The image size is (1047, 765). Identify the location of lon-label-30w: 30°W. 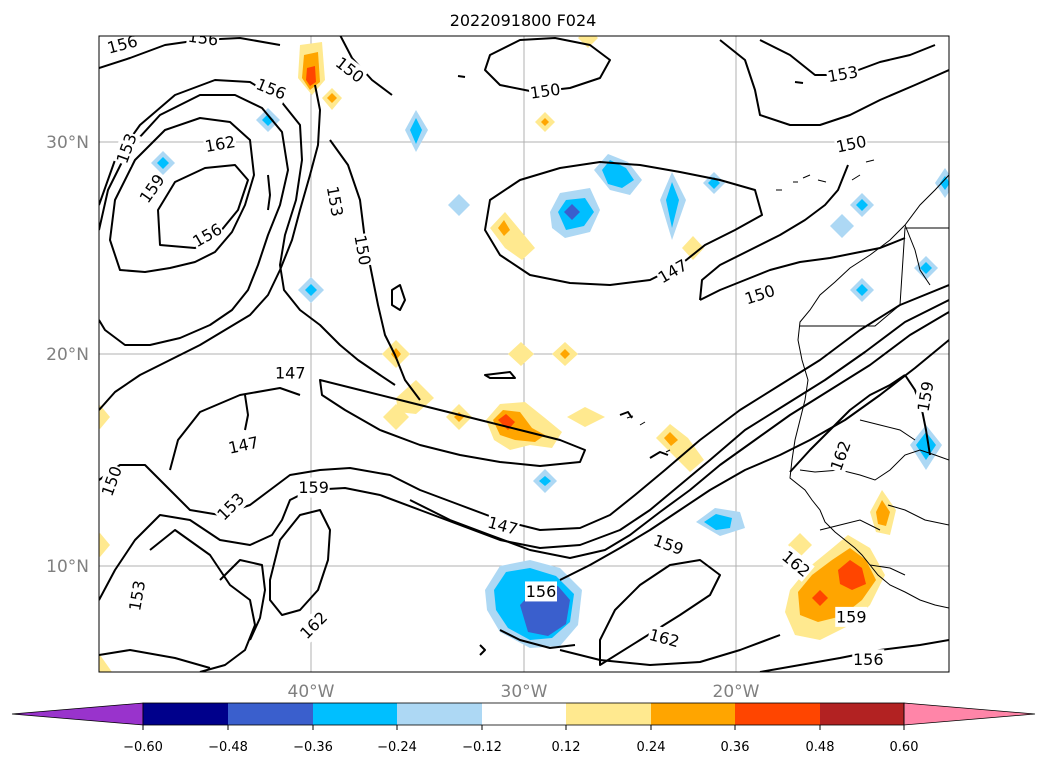
(524, 692).